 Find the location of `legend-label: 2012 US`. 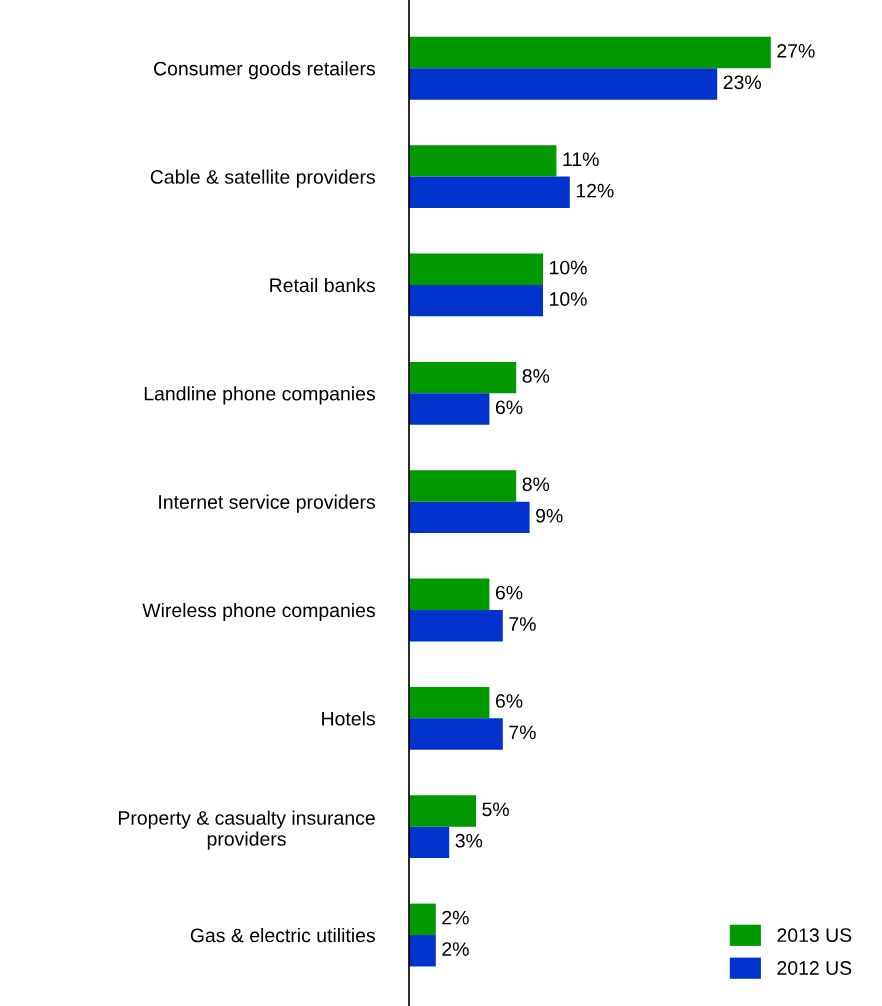

legend-label: 2012 US is located at coordinates (814, 968).